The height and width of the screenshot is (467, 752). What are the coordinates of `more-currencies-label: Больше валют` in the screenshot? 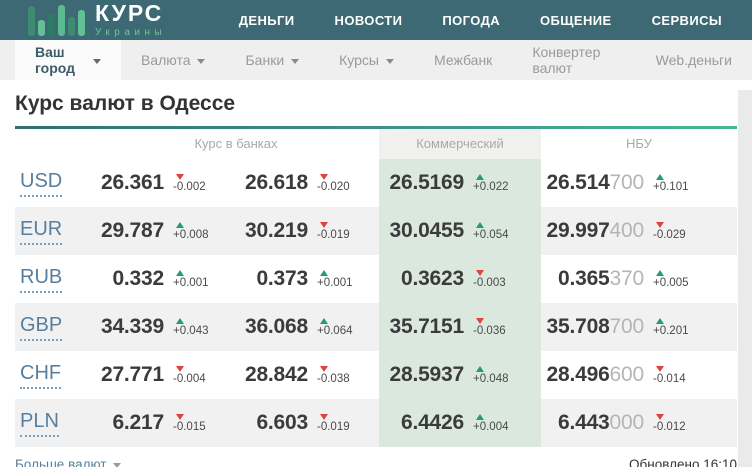 It's located at (61, 462).